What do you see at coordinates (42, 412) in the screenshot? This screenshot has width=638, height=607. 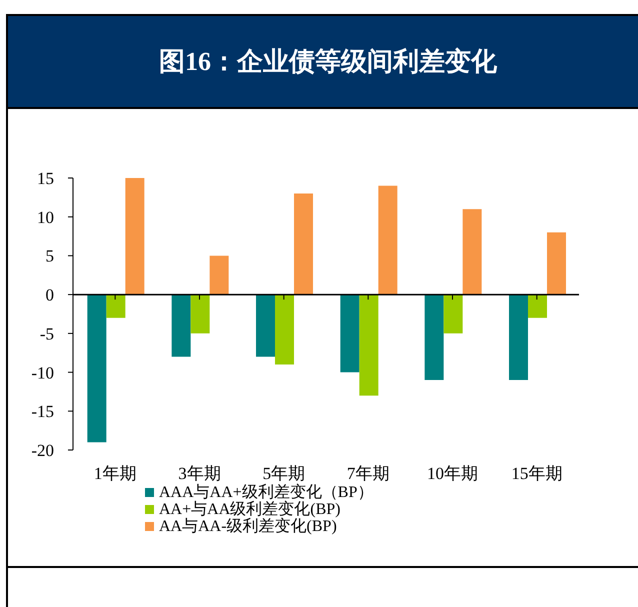 I see `y-tick-label: -15` at bounding box center [42, 412].